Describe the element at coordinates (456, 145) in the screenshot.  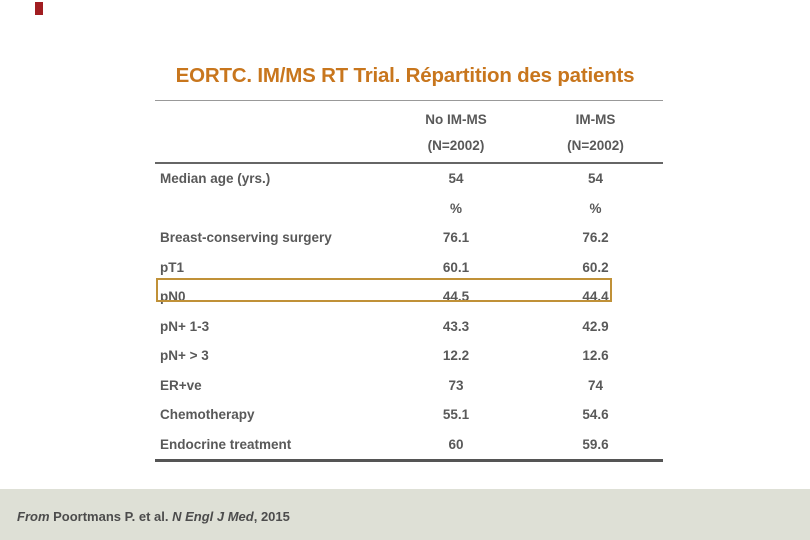
I see `column-n-no-imms: (N=2002)` at that location.